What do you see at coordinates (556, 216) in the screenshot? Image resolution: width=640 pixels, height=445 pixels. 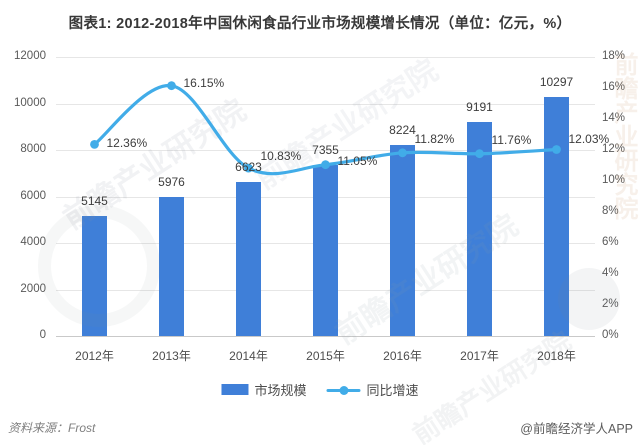 I see `bar-2018年` at bounding box center [556, 216].